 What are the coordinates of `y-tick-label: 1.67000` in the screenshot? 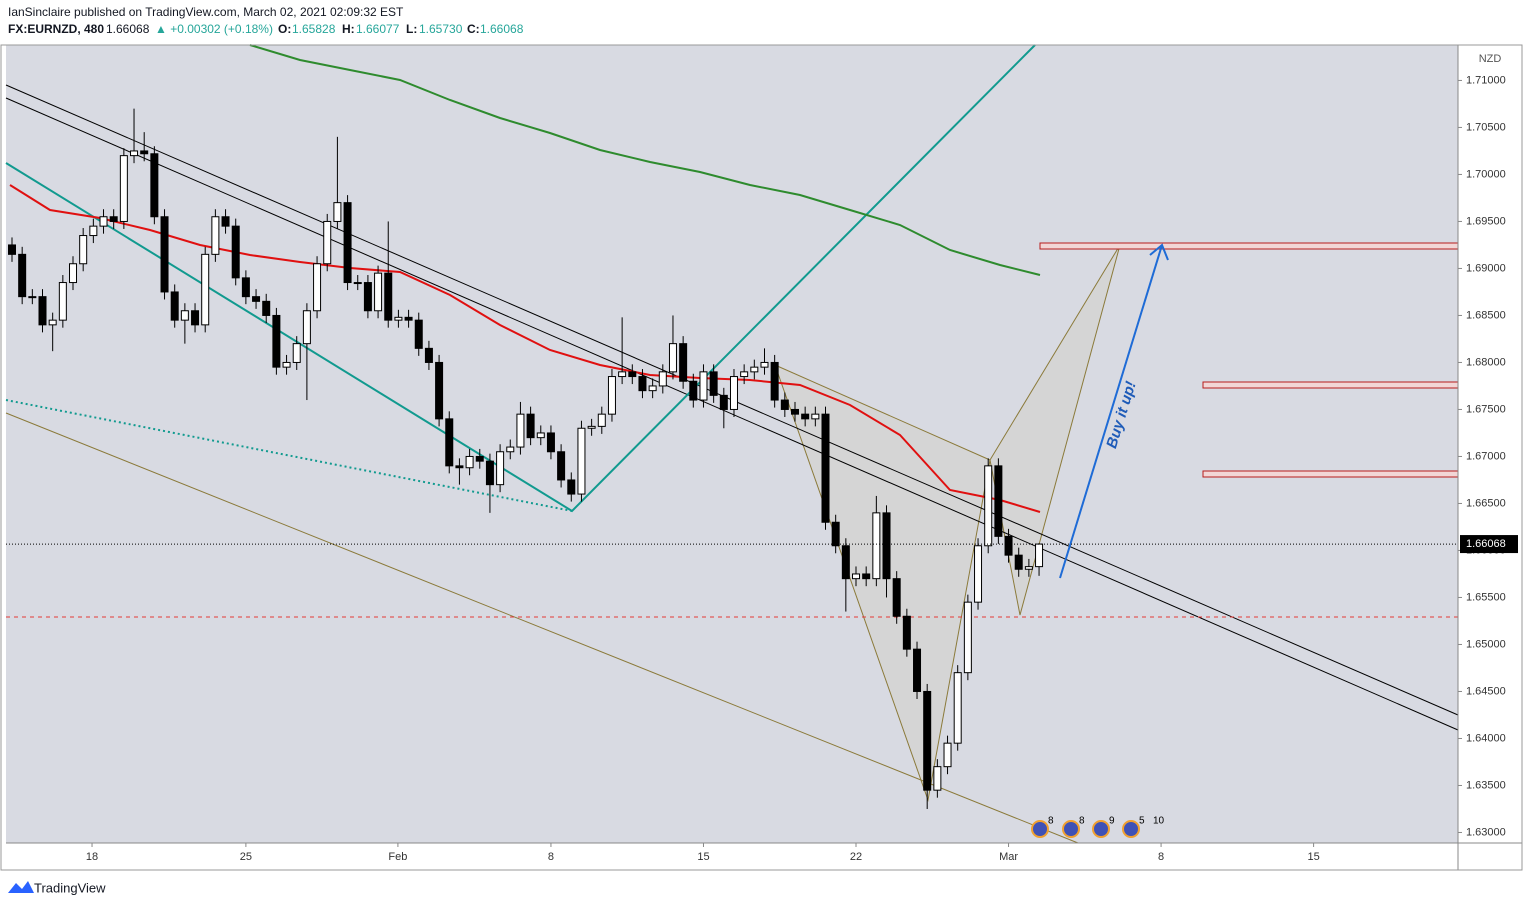 It's located at (1486, 456).